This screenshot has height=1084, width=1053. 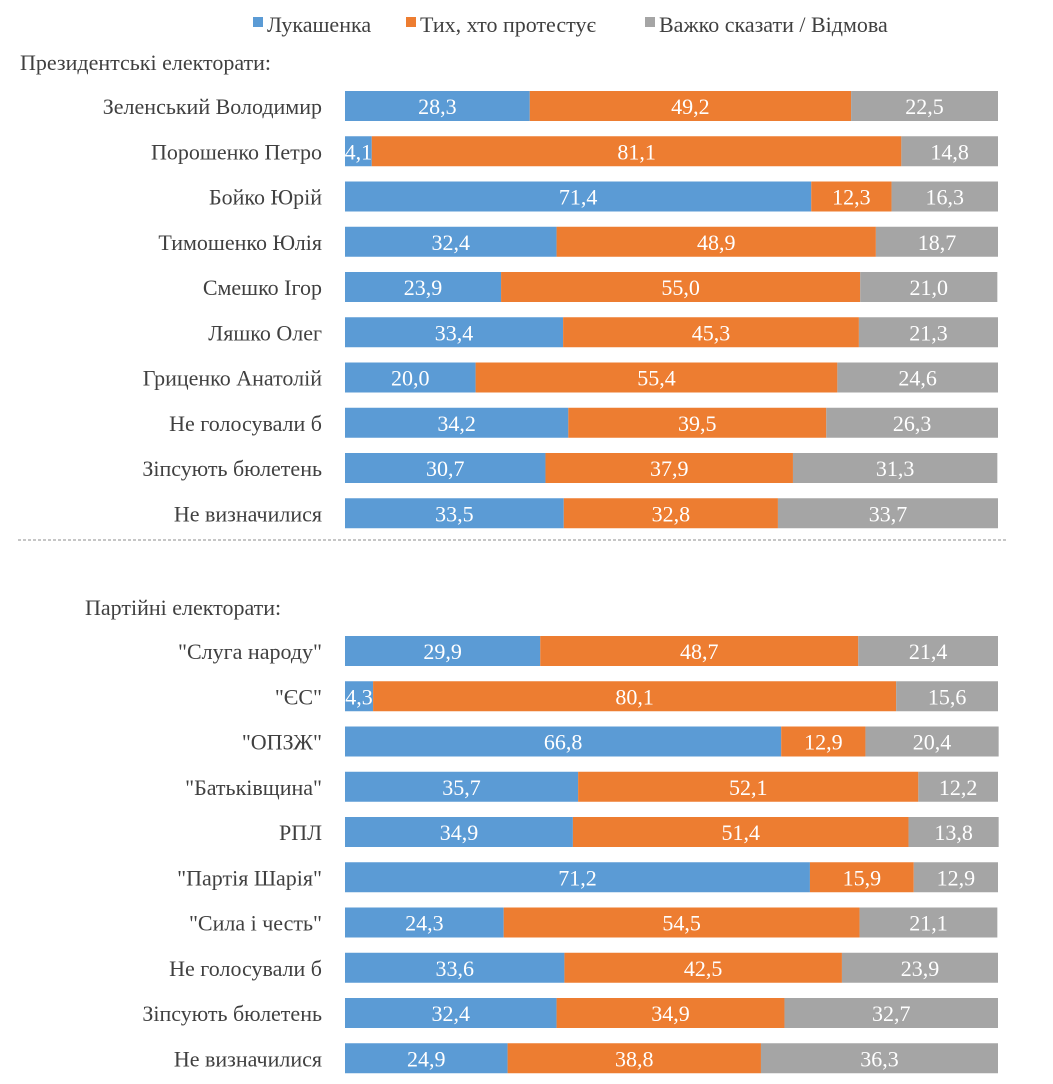 I want to click on category-label: Бойко Юрій, so click(x=265, y=197).